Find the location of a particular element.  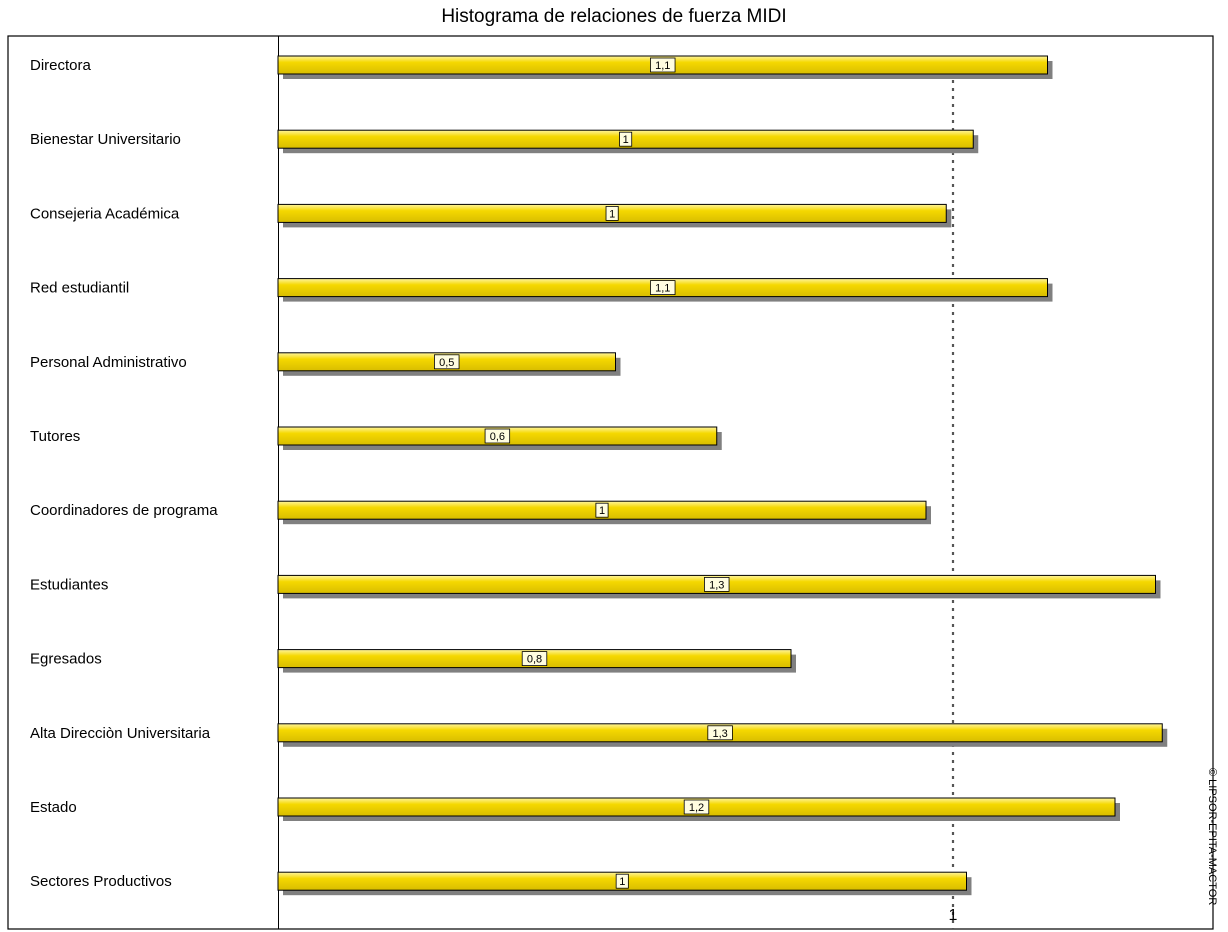

category-label: Estado is located at coordinates (53, 807).